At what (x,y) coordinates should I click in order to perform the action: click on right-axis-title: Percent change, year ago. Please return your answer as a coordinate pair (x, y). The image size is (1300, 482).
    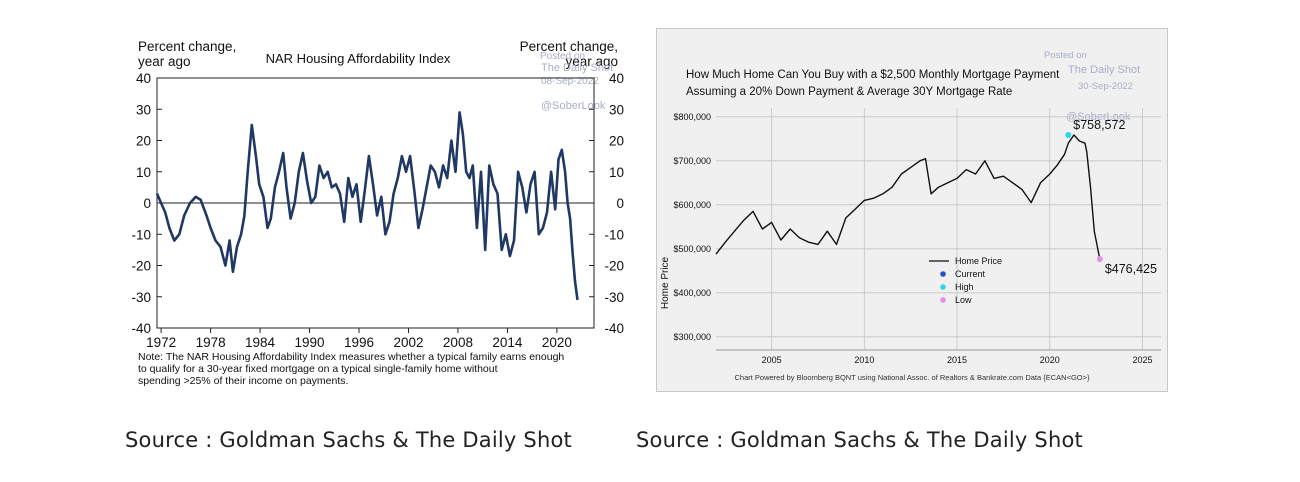
    Looking at the image, I should click on (569, 54).